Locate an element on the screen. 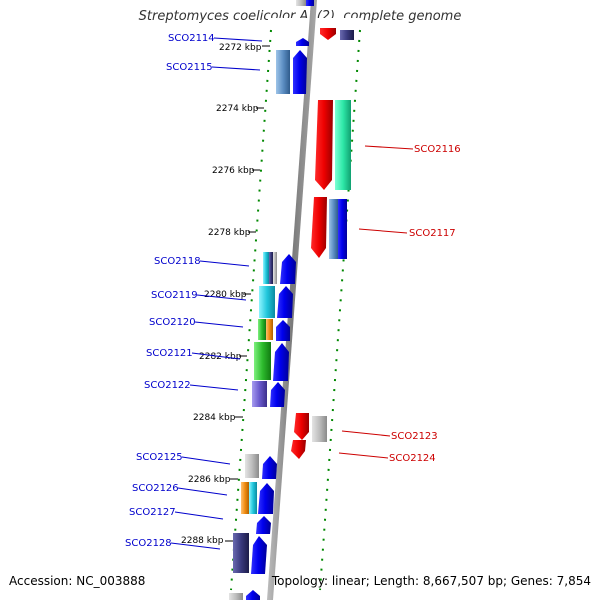 This screenshot has height=600, width=600. gene-arrow-SCO2128 is located at coordinates (259, 555).